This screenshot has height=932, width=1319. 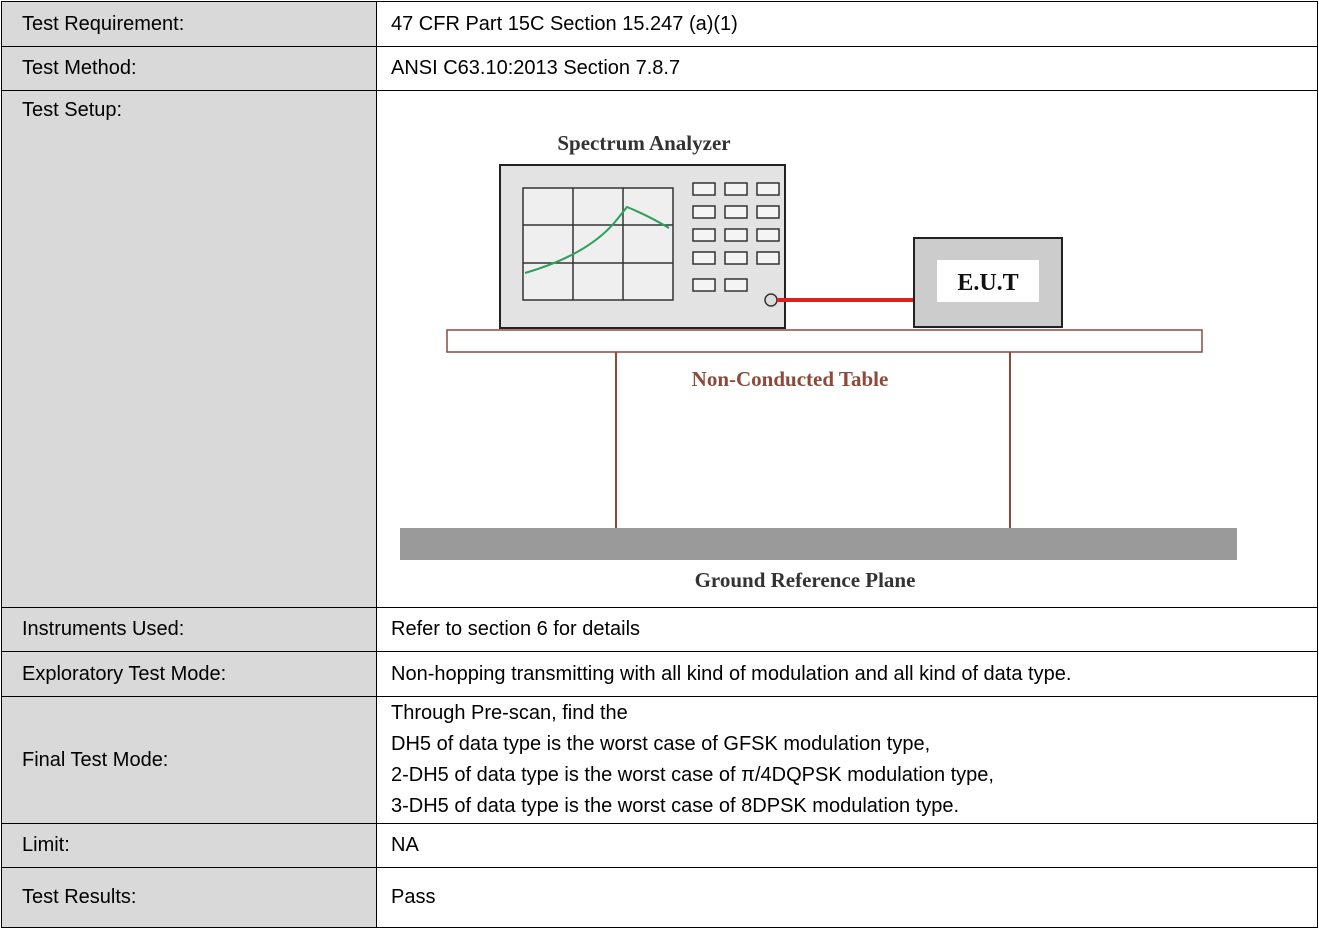 I want to click on value: Refer to section 6 for details, so click(x=847, y=629).